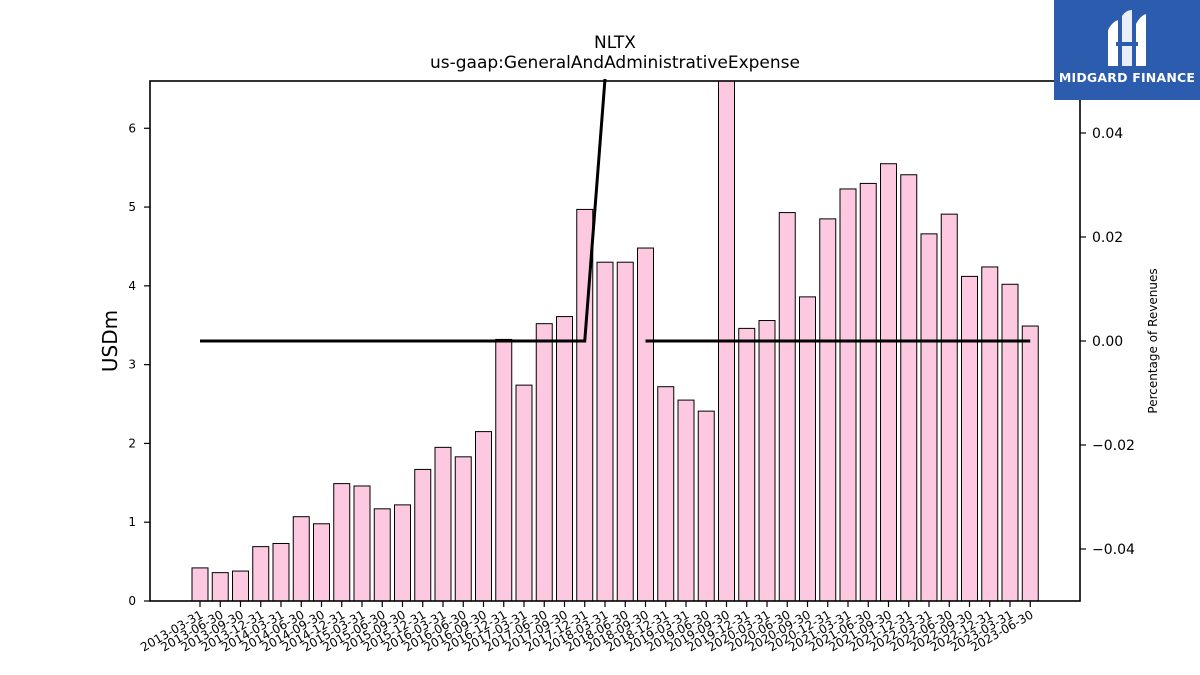 The height and width of the screenshot is (675, 1200). What do you see at coordinates (1127, 77) in the screenshot?
I see `brand-name: MIDGARD FINANCE` at bounding box center [1127, 77].